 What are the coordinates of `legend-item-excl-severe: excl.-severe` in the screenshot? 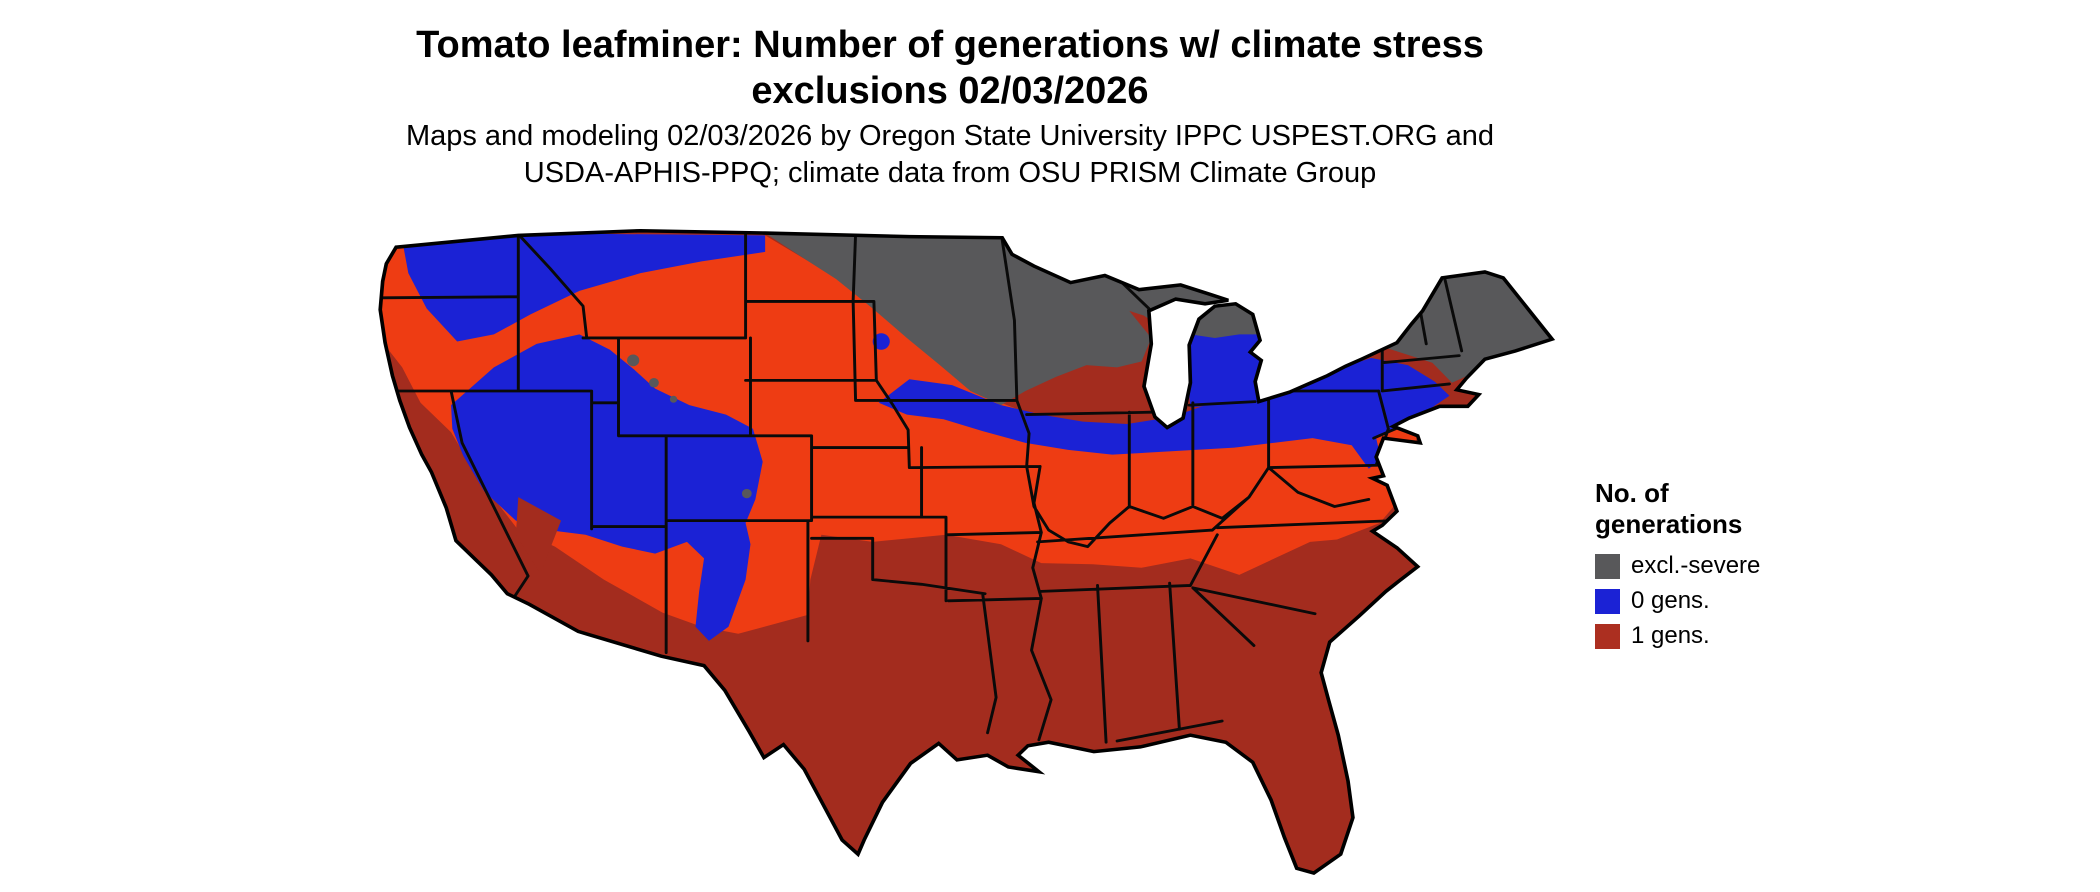 It's located at (1725, 566).